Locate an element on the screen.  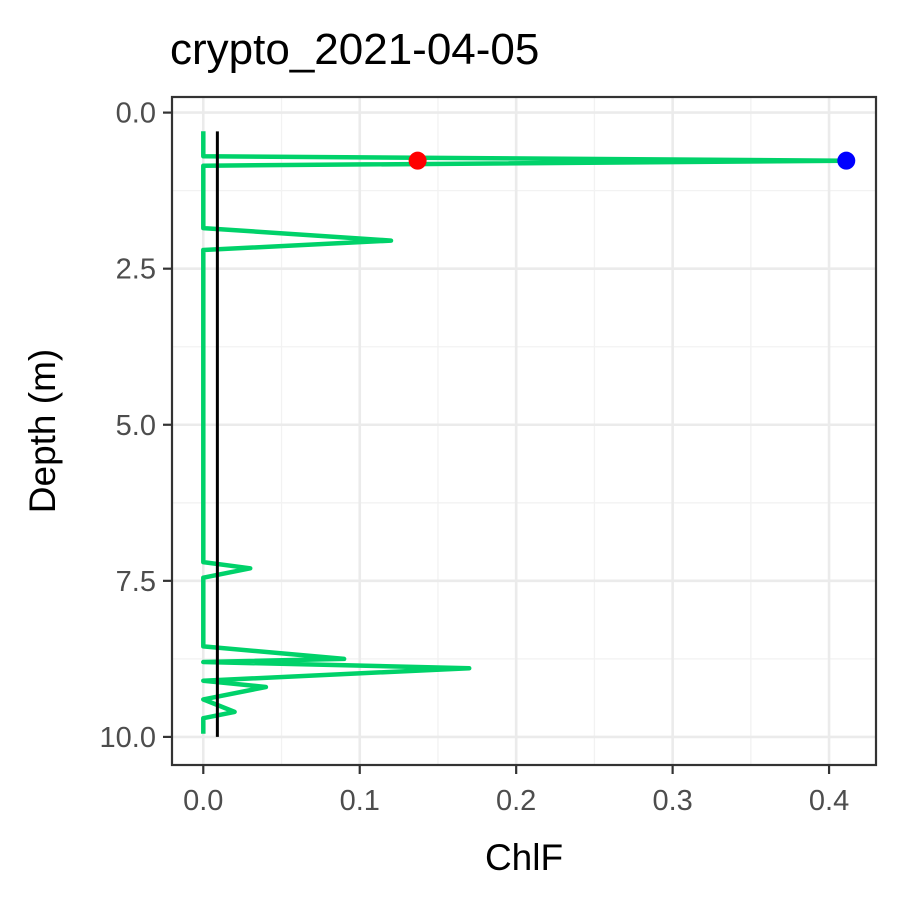
y-tick-label: 7.5 is located at coordinates (136, 582).